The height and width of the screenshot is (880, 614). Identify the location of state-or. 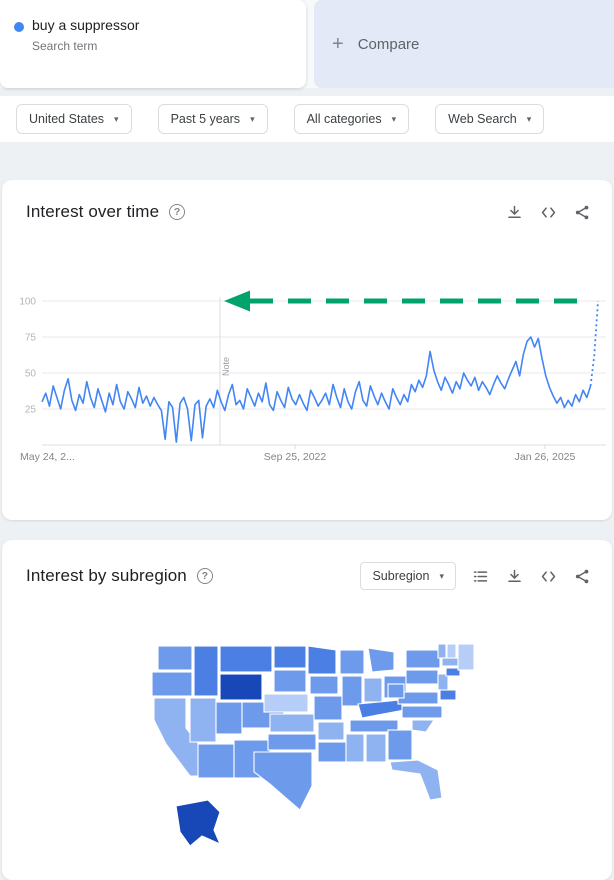
(172, 684).